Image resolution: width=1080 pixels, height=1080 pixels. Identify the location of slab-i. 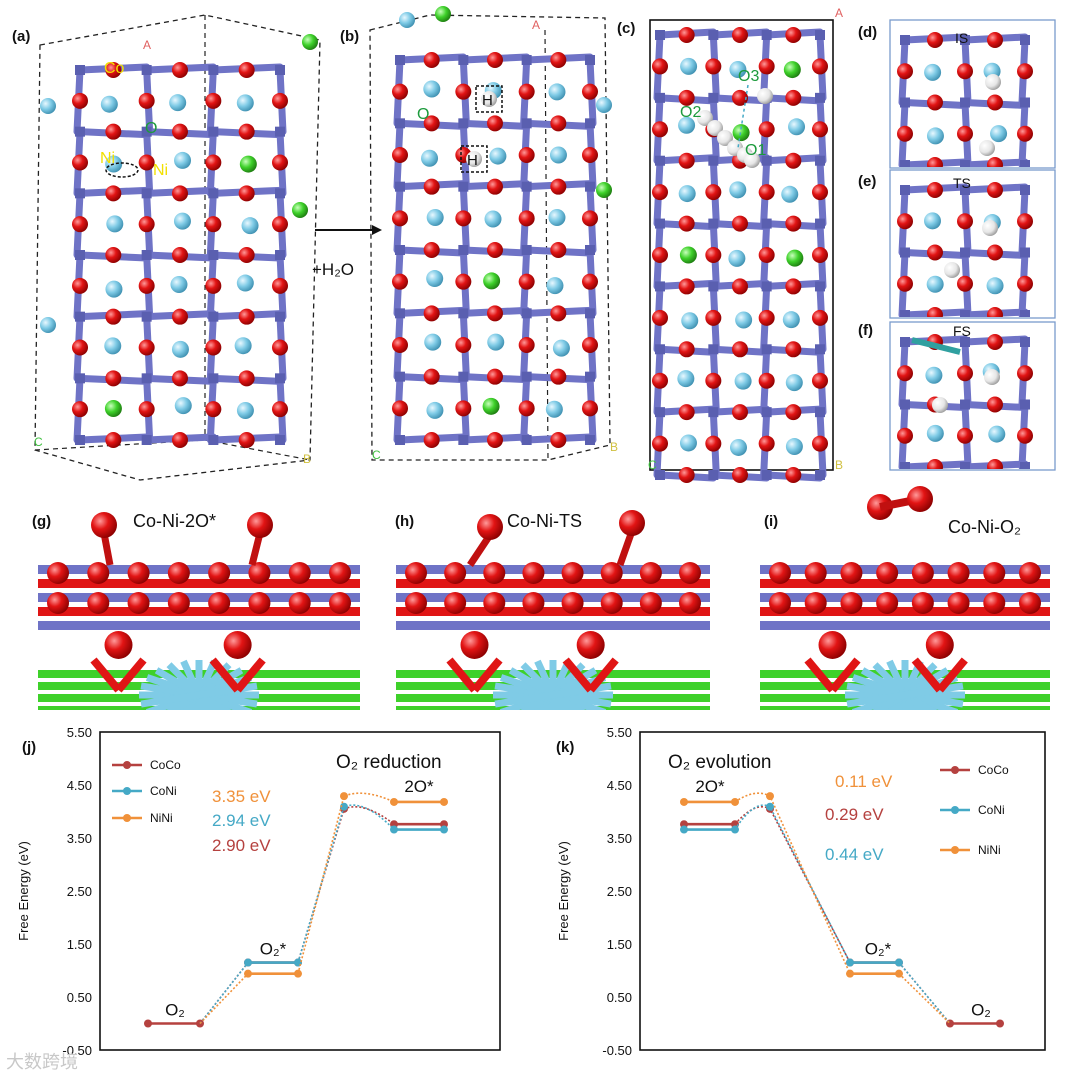
(905, 598).